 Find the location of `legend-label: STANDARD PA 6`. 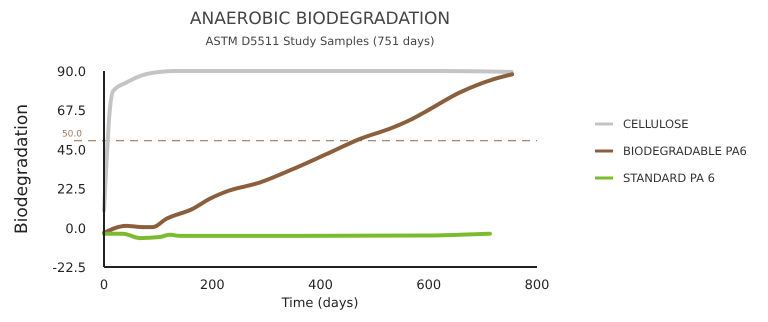

legend-label: STANDARD PA 6 is located at coordinates (669, 178).